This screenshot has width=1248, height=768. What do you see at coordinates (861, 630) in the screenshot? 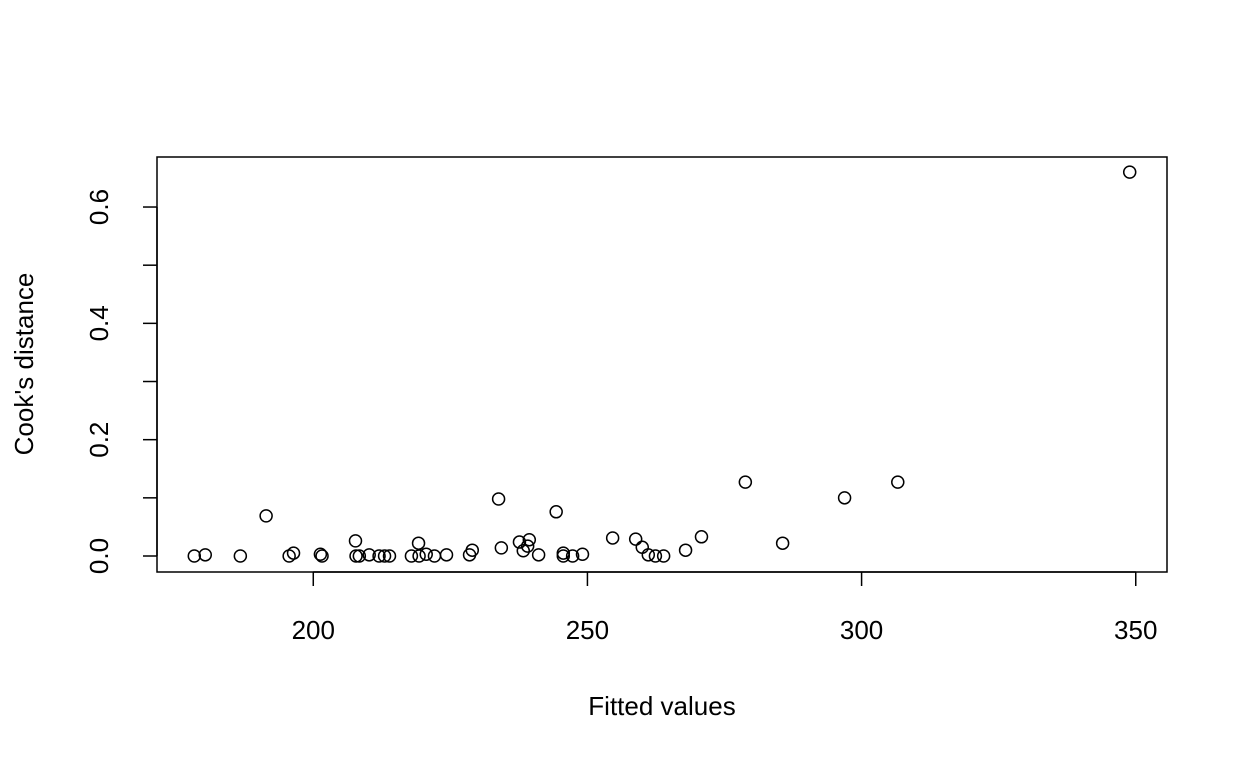
I see `x-tick-label: 300` at bounding box center [861, 630].